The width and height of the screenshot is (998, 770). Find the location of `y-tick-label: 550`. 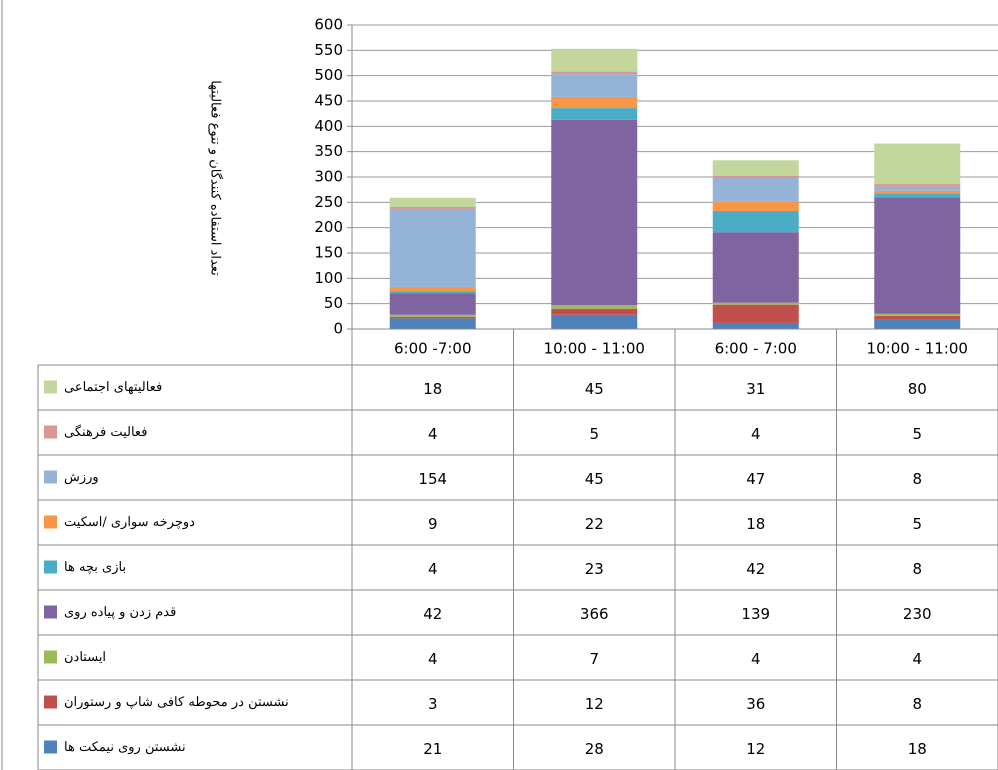

y-tick-label: 550 is located at coordinates (328, 50).